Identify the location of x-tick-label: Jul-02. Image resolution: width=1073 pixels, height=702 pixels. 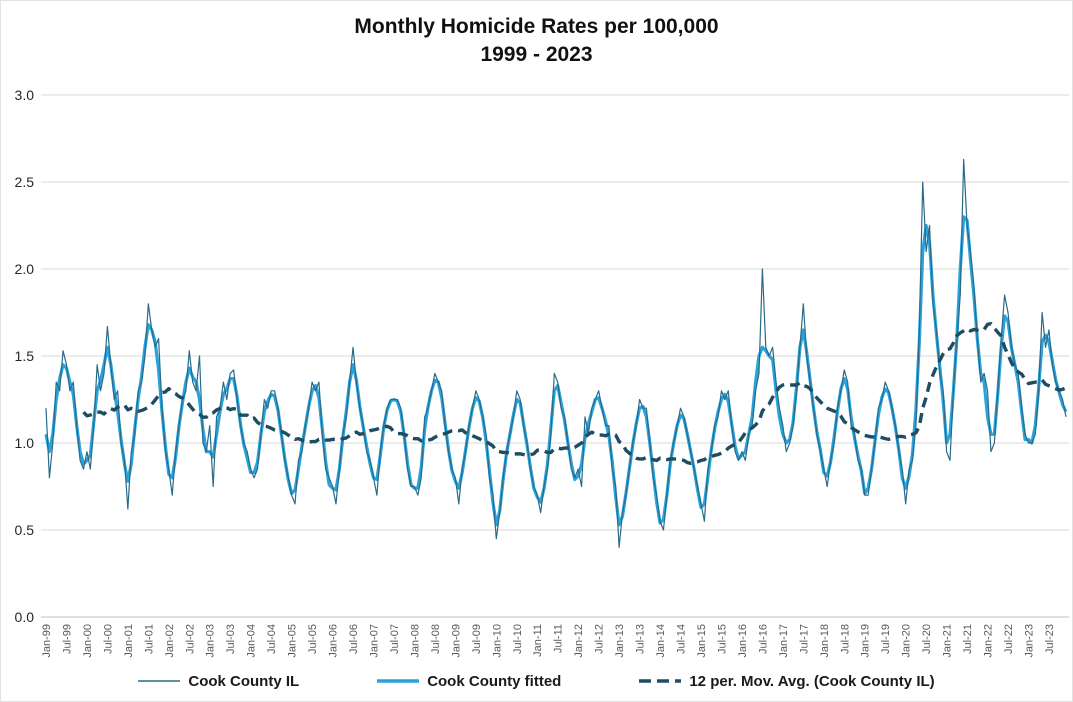
(190, 639).